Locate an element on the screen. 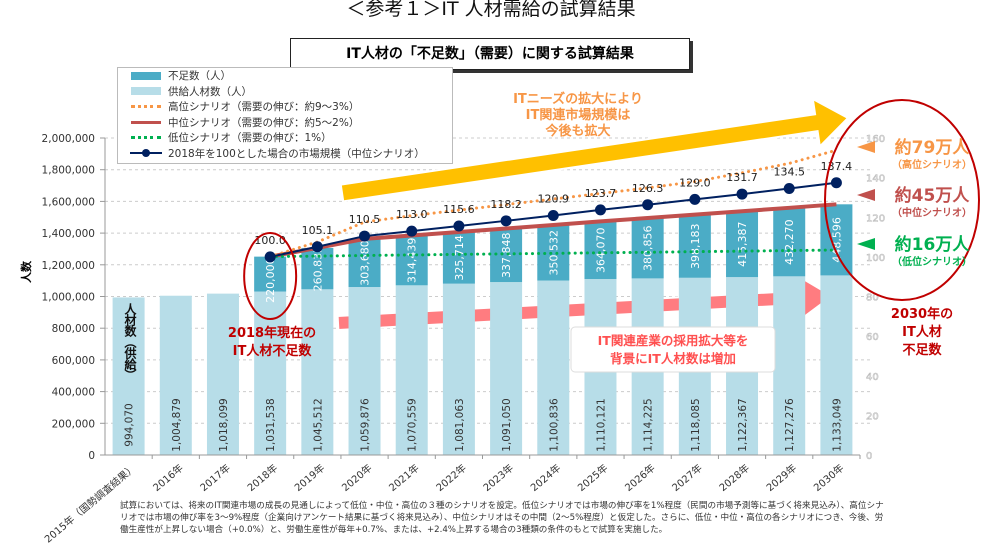 This screenshot has width=982, height=554. shortage-2030-label: 2030年の is located at coordinates (922, 314).